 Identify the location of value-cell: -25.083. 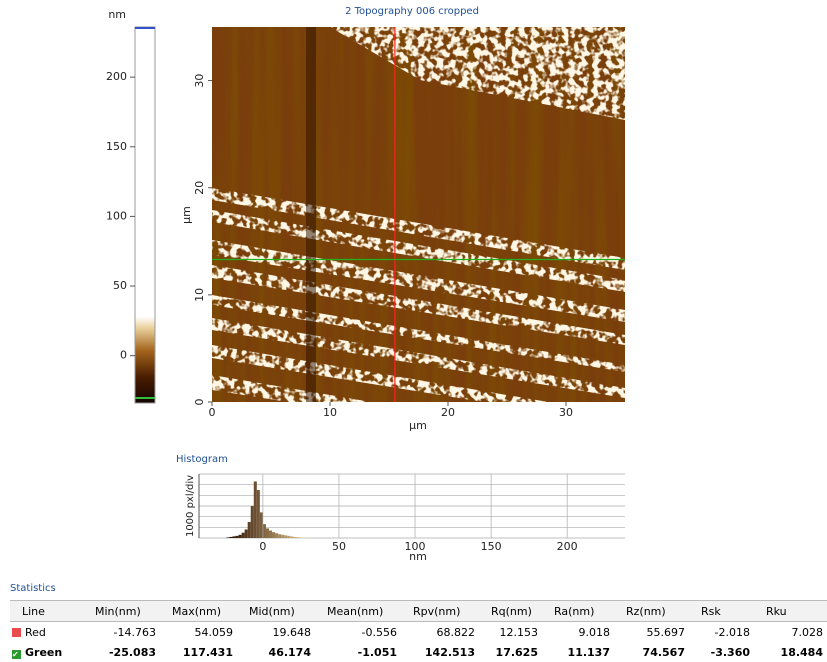
(132, 652).